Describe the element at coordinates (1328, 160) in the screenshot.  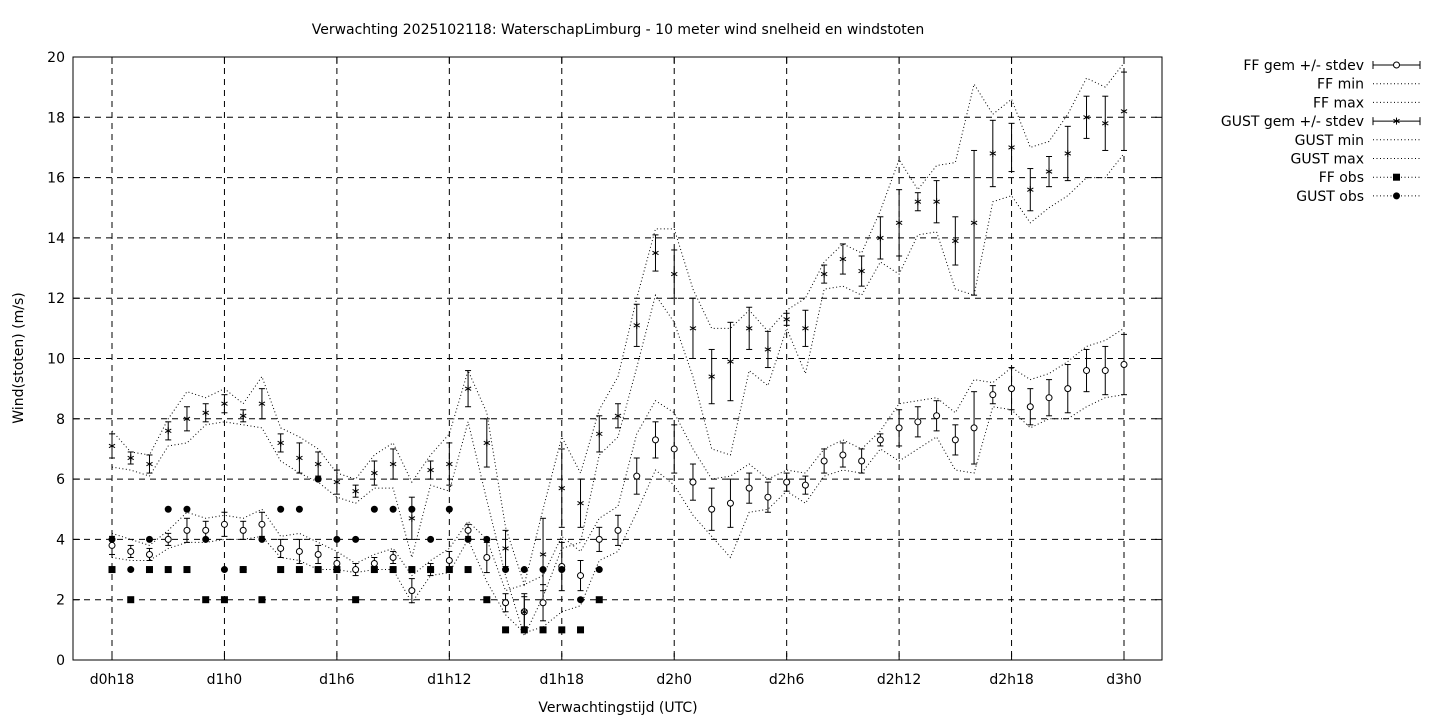
I see `legend-label: GUST max` at that location.